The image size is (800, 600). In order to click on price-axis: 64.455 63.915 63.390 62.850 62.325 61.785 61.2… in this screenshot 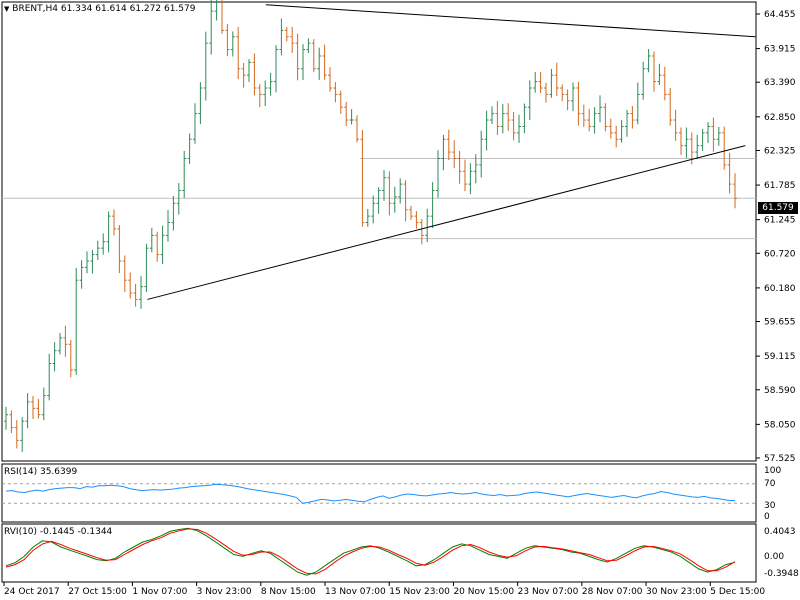, I will do `click(776, 237)`.